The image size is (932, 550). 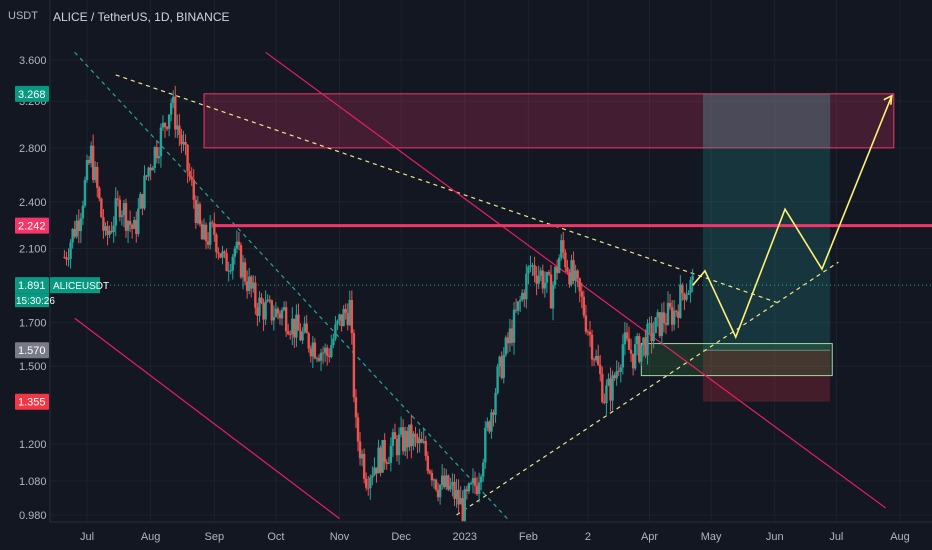 What do you see at coordinates (32, 350) in the screenshot?
I see `price-label-box` at bounding box center [32, 350].